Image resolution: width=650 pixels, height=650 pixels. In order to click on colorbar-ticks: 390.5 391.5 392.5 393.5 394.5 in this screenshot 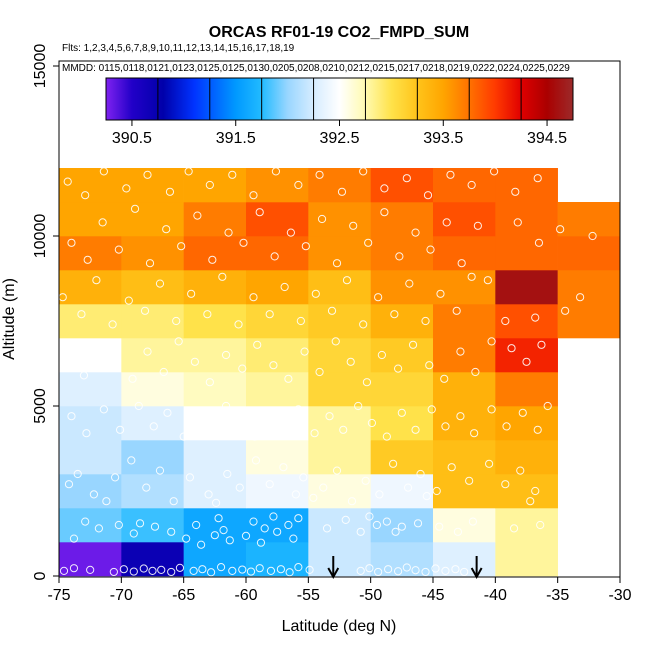, I will do `click(339, 112)`.